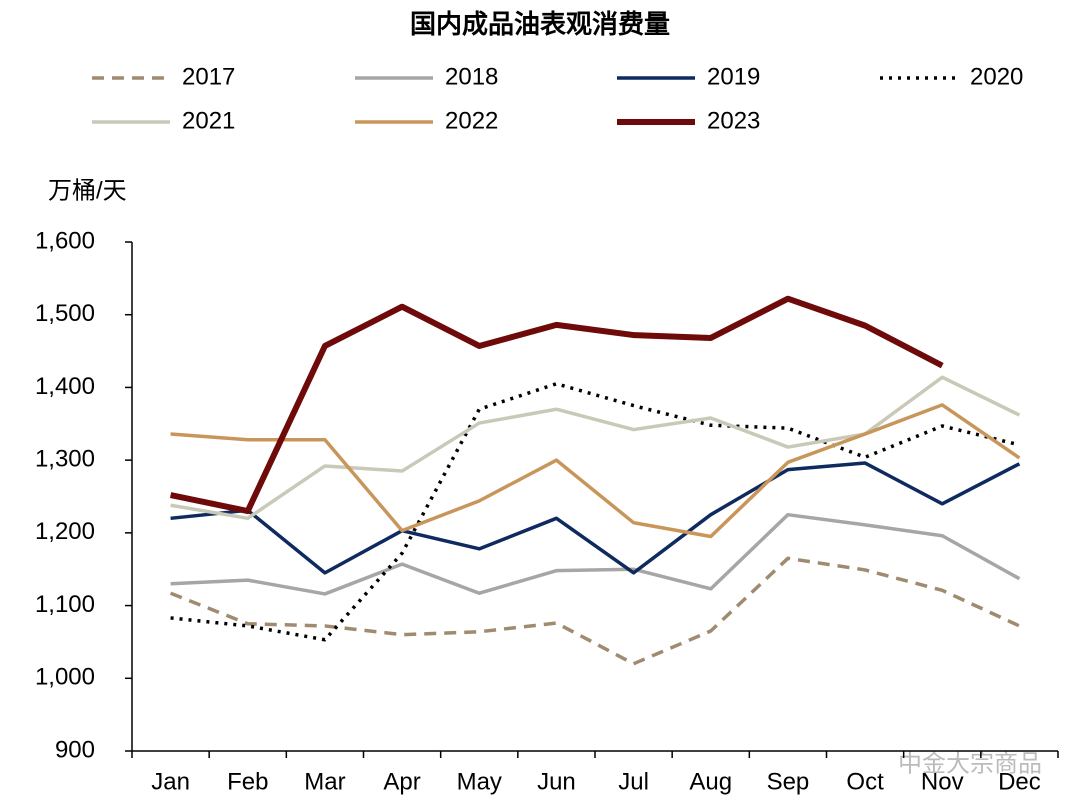 This screenshot has height=811, width=1080. What do you see at coordinates (1019, 781) in the screenshot?
I see `x-tick-label: Dec` at bounding box center [1019, 781].